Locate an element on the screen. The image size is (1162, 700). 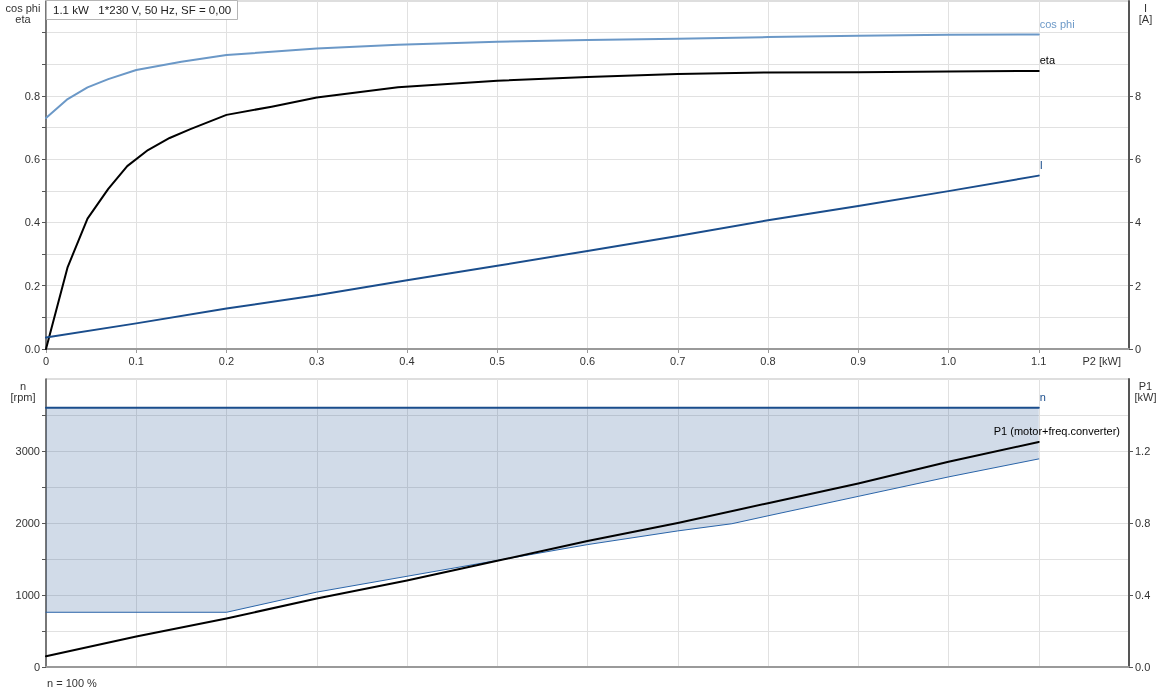
y2-tick-label: 0.0 is located at coordinates (1143, 667).